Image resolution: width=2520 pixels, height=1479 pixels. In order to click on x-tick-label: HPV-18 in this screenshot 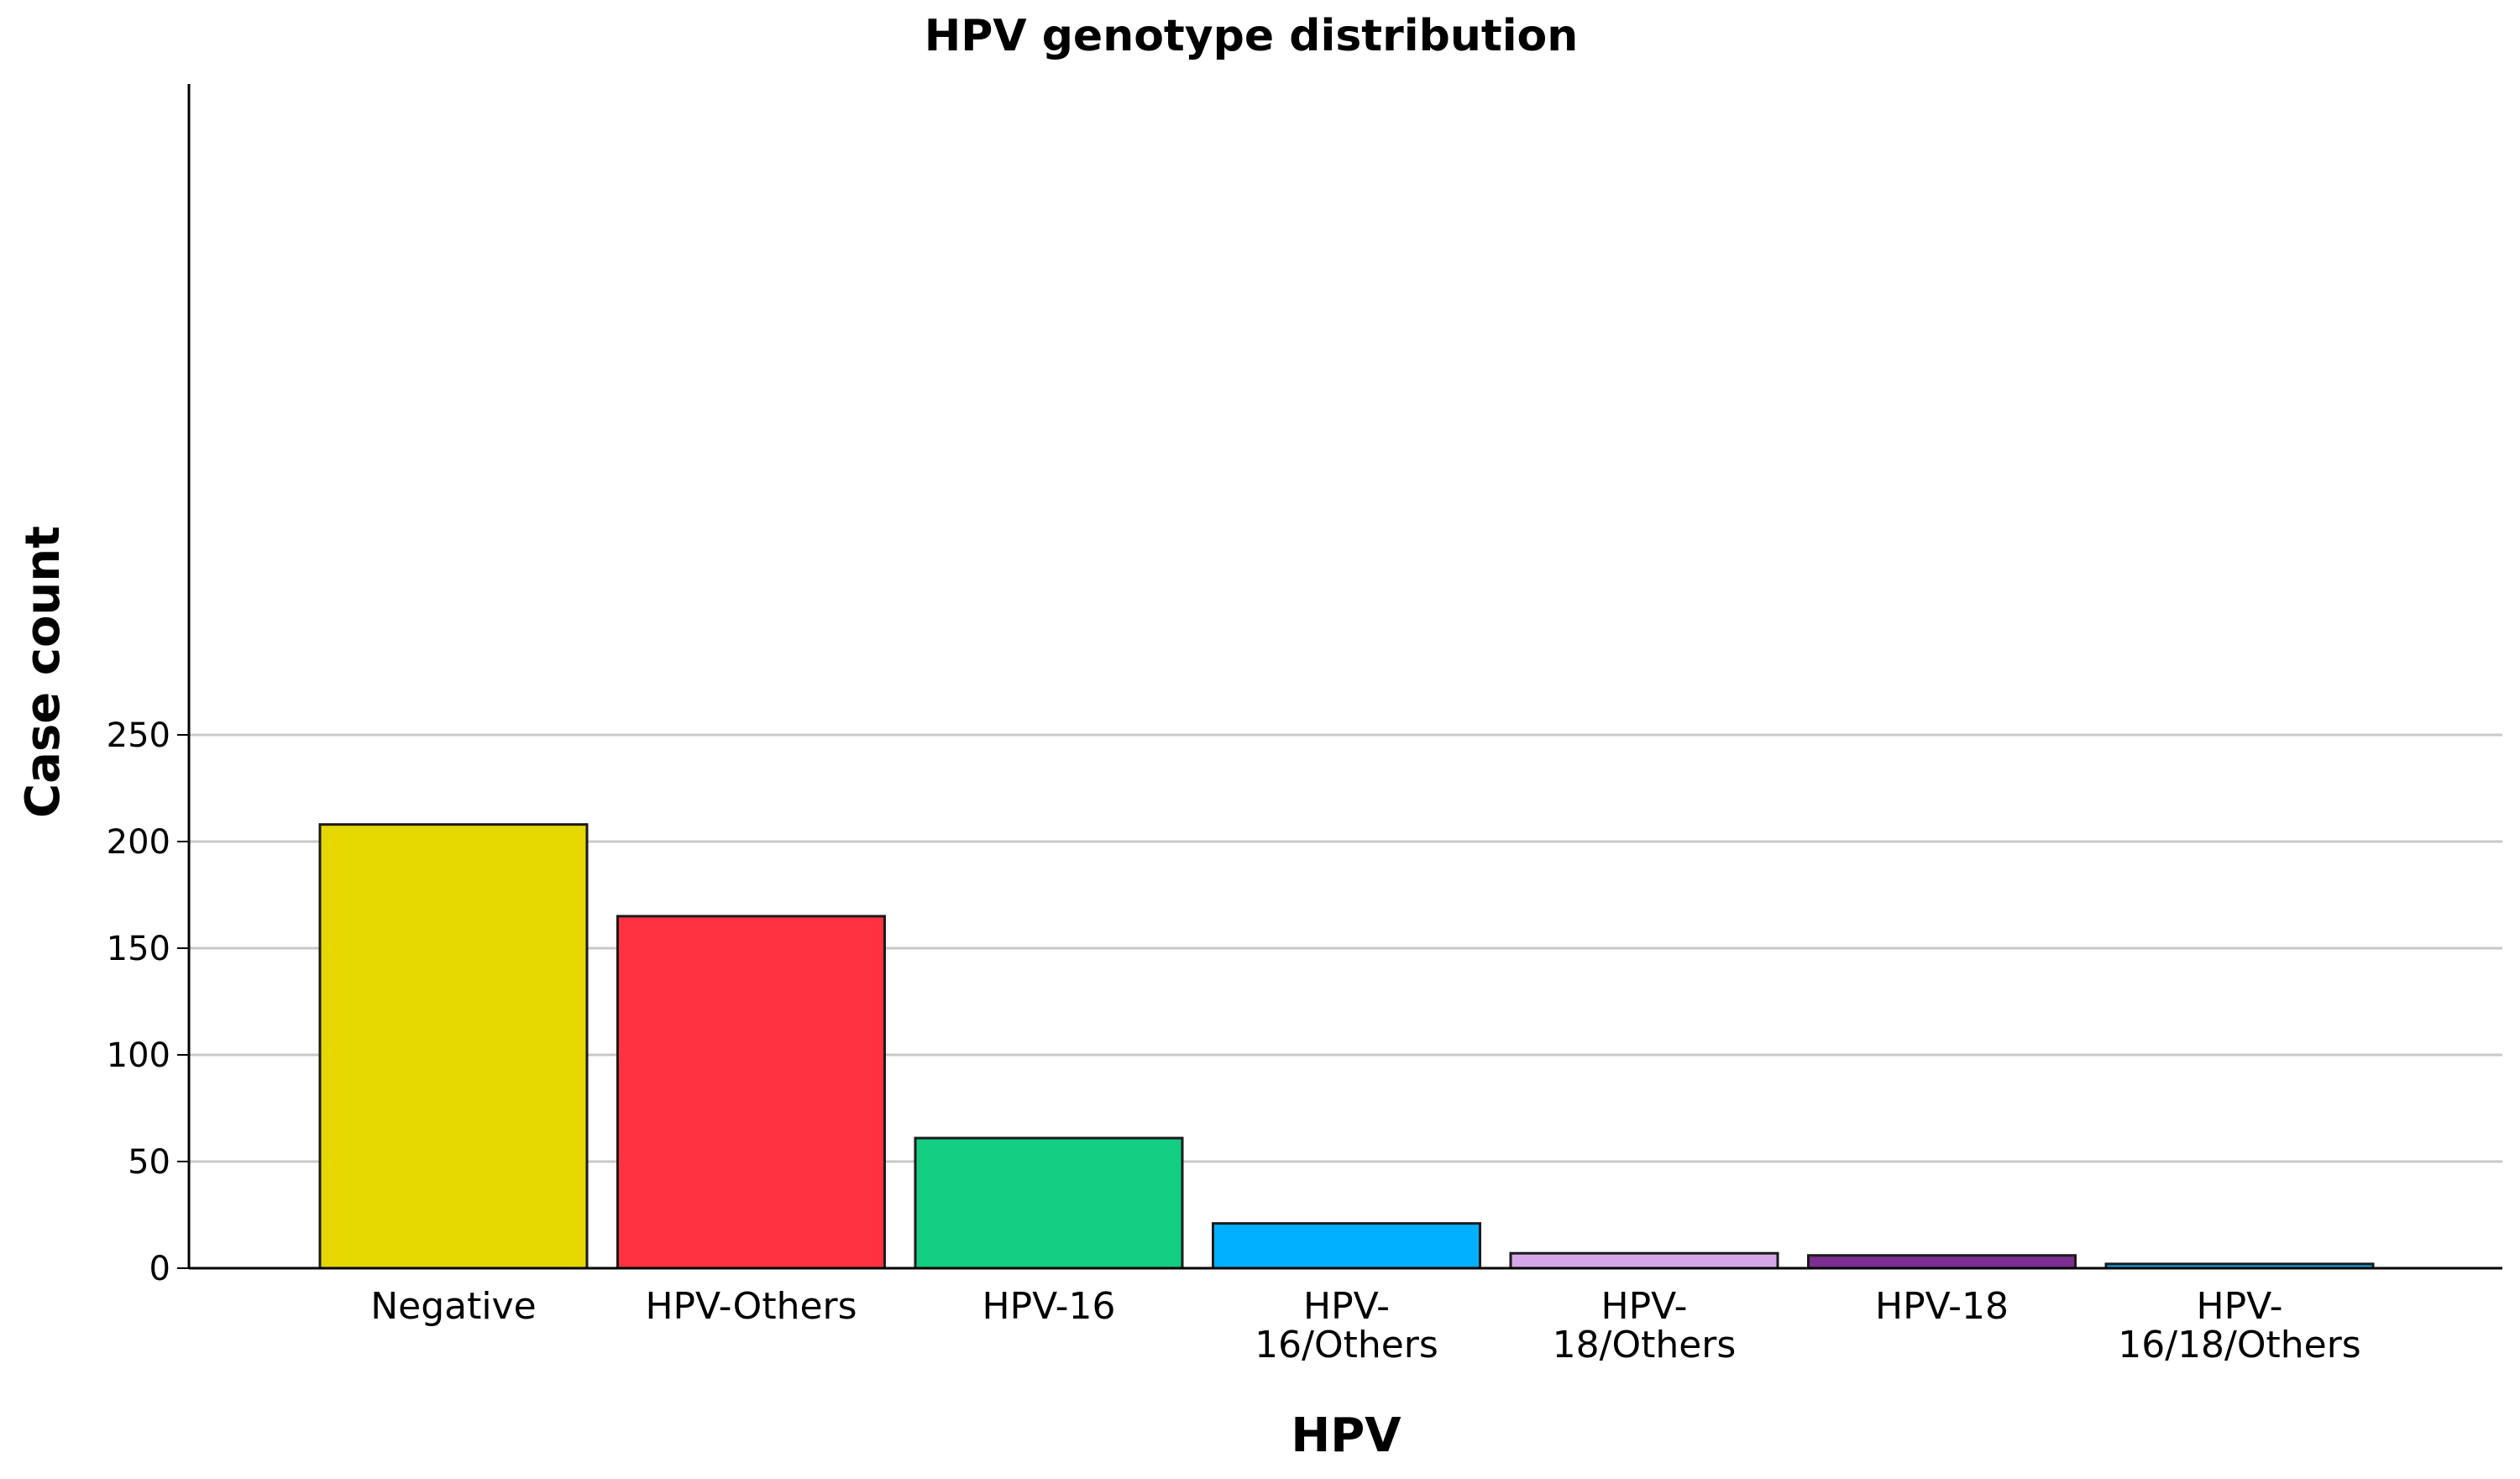, I will do `click(1942, 1306)`.